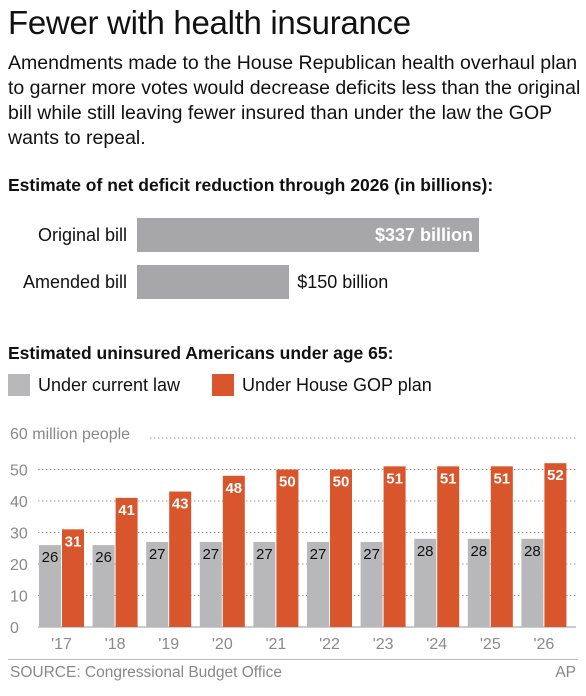  I want to click on x-tick-label: '17, so click(61, 644).